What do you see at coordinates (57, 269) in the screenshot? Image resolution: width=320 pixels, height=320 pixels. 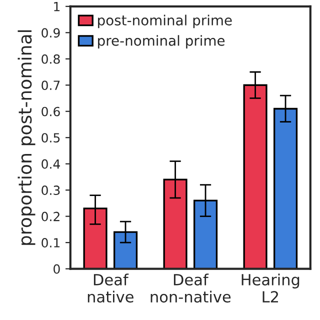 I see `y-tick-label: 0` at bounding box center [57, 269].